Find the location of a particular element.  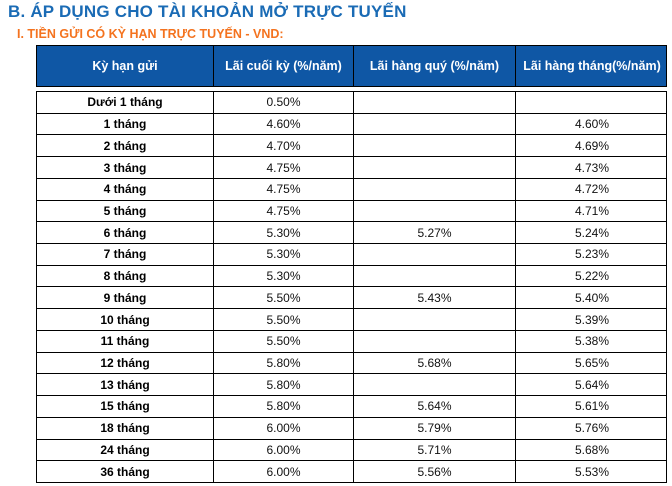

cell-monthly-rate: 5.40% is located at coordinates (592, 297).